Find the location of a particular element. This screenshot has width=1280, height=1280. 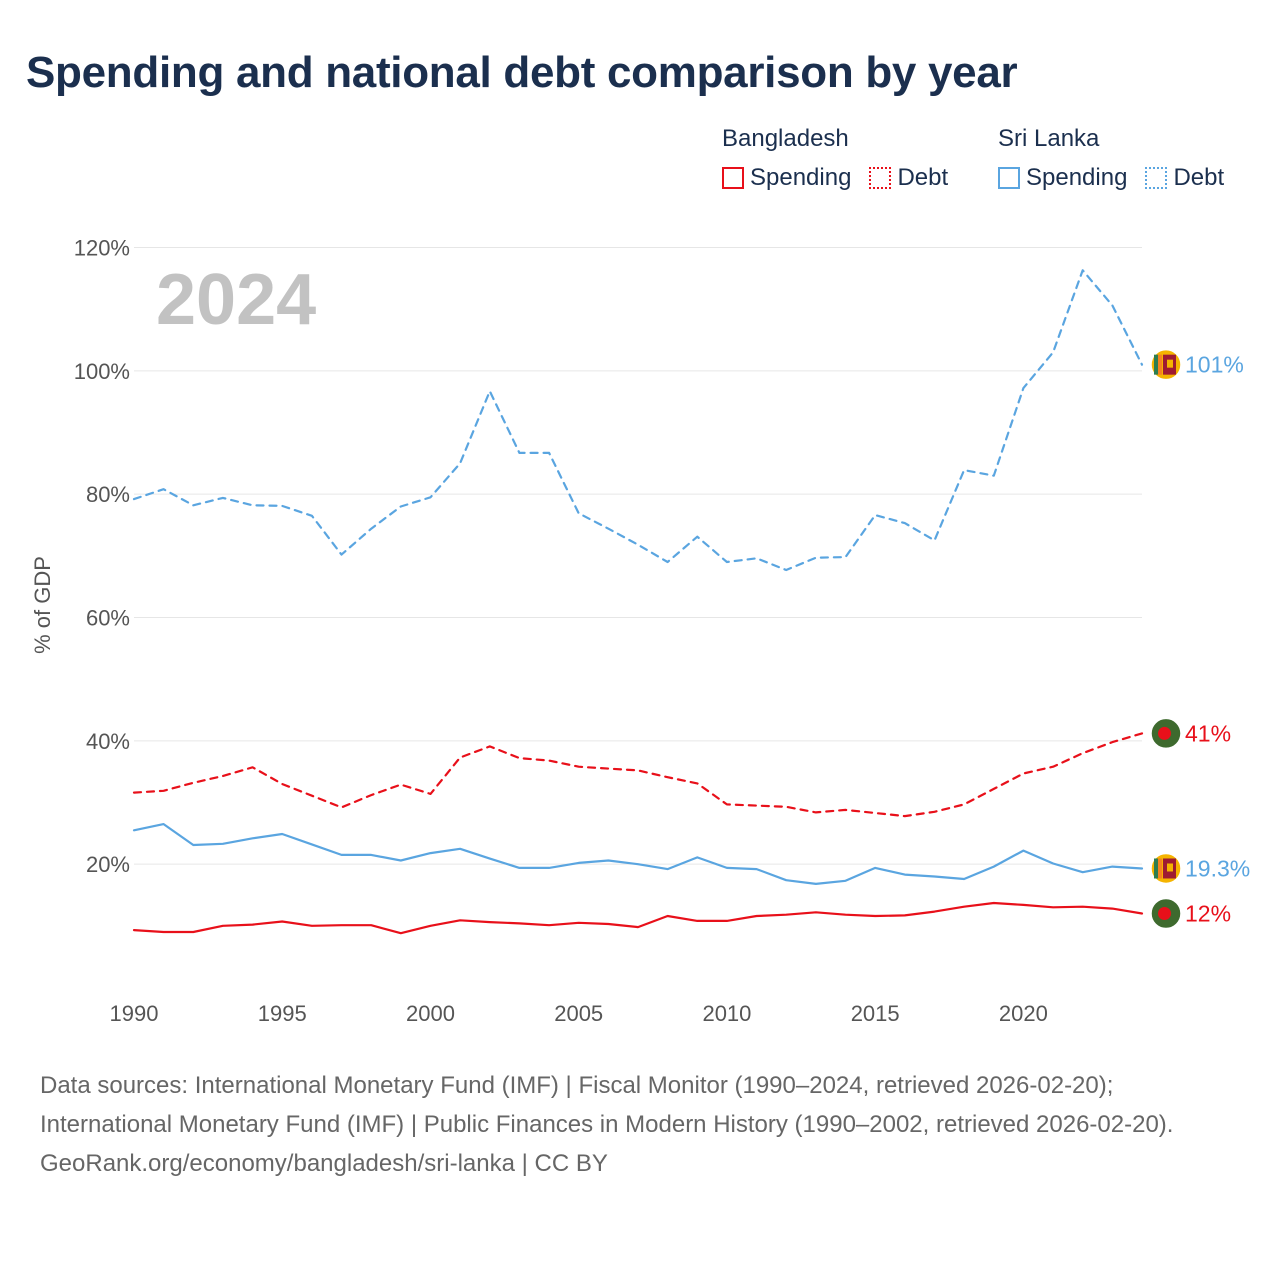

x-axis-ticks: 1990 1995 2000 2005 2010 2015 2020 is located at coordinates (579, 1013).